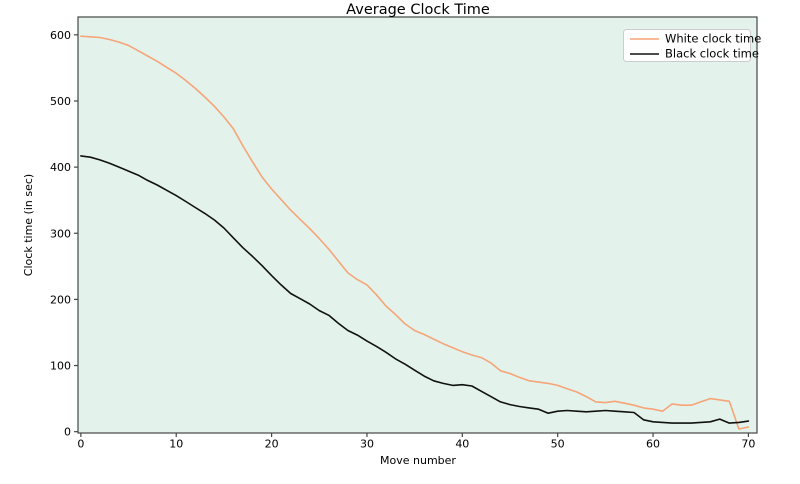 The height and width of the screenshot is (484, 800). What do you see at coordinates (418, 10) in the screenshot?
I see `chart-title: Average Clock Time` at bounding box center [418, 10].